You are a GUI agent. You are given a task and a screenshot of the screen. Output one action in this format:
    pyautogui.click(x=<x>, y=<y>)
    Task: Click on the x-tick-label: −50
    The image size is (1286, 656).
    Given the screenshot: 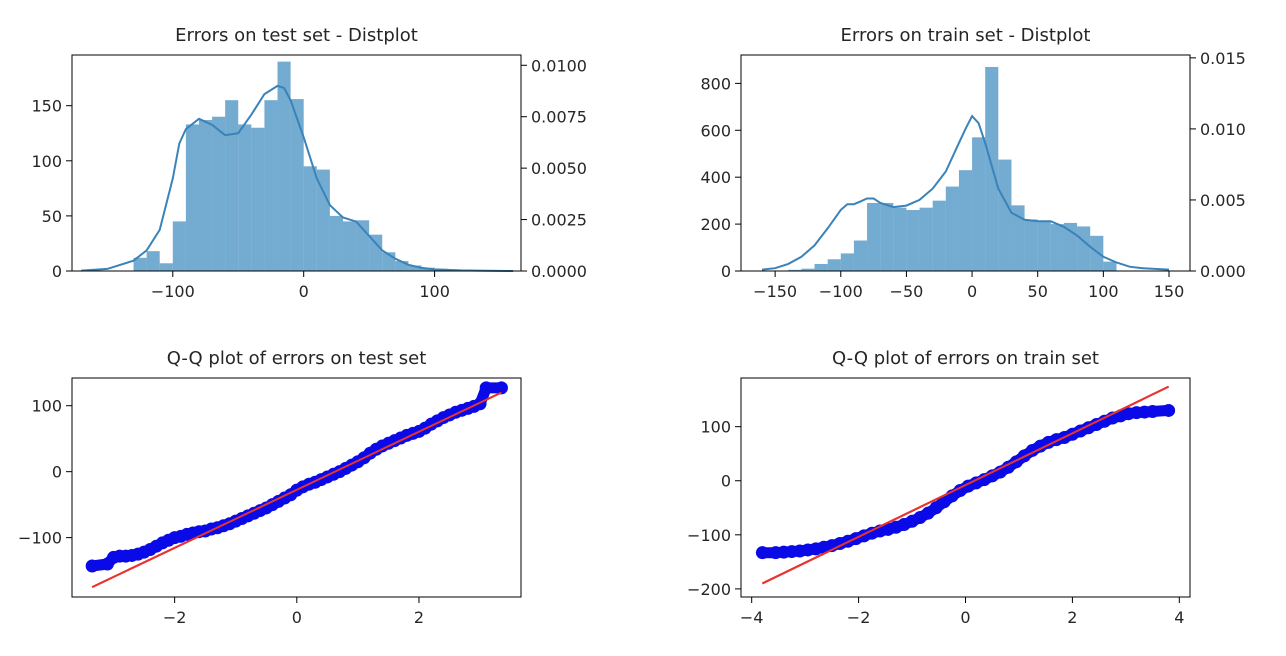 What is the action you would take?
    pyautogui.click(x=907, y=291)
    